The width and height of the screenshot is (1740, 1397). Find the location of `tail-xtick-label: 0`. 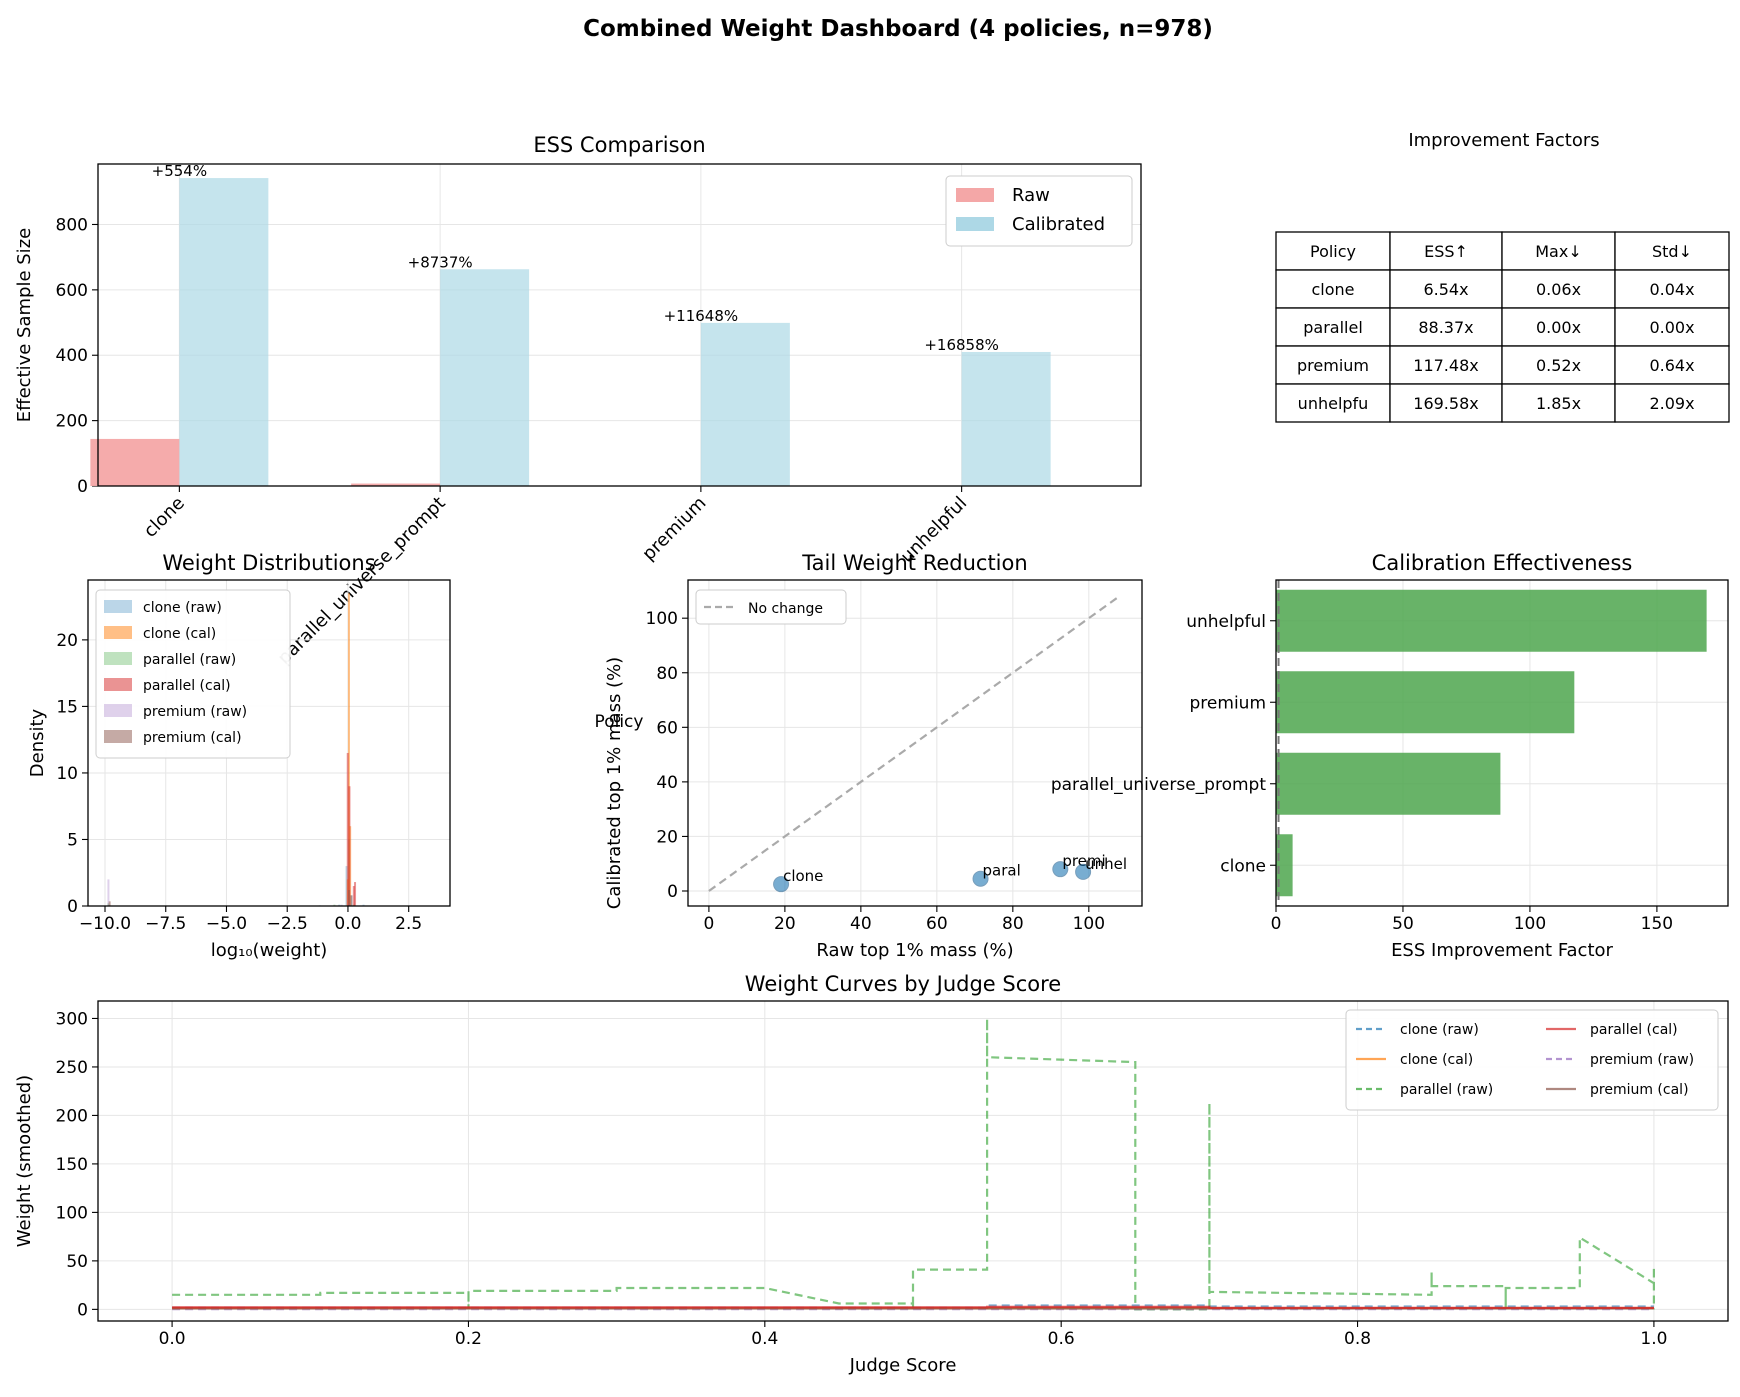

tail-xtick-label: 0 is located at coordinates (708, 924).